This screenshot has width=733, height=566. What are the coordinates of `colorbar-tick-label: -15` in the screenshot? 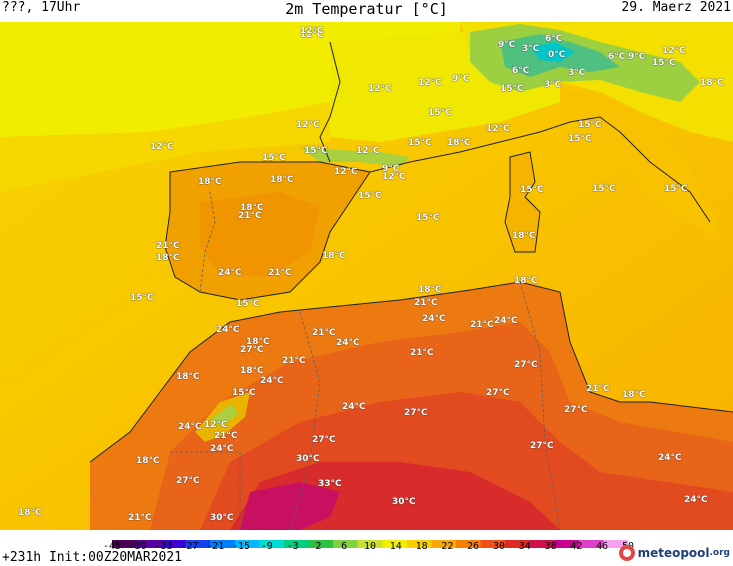 It's located at (241, 546).